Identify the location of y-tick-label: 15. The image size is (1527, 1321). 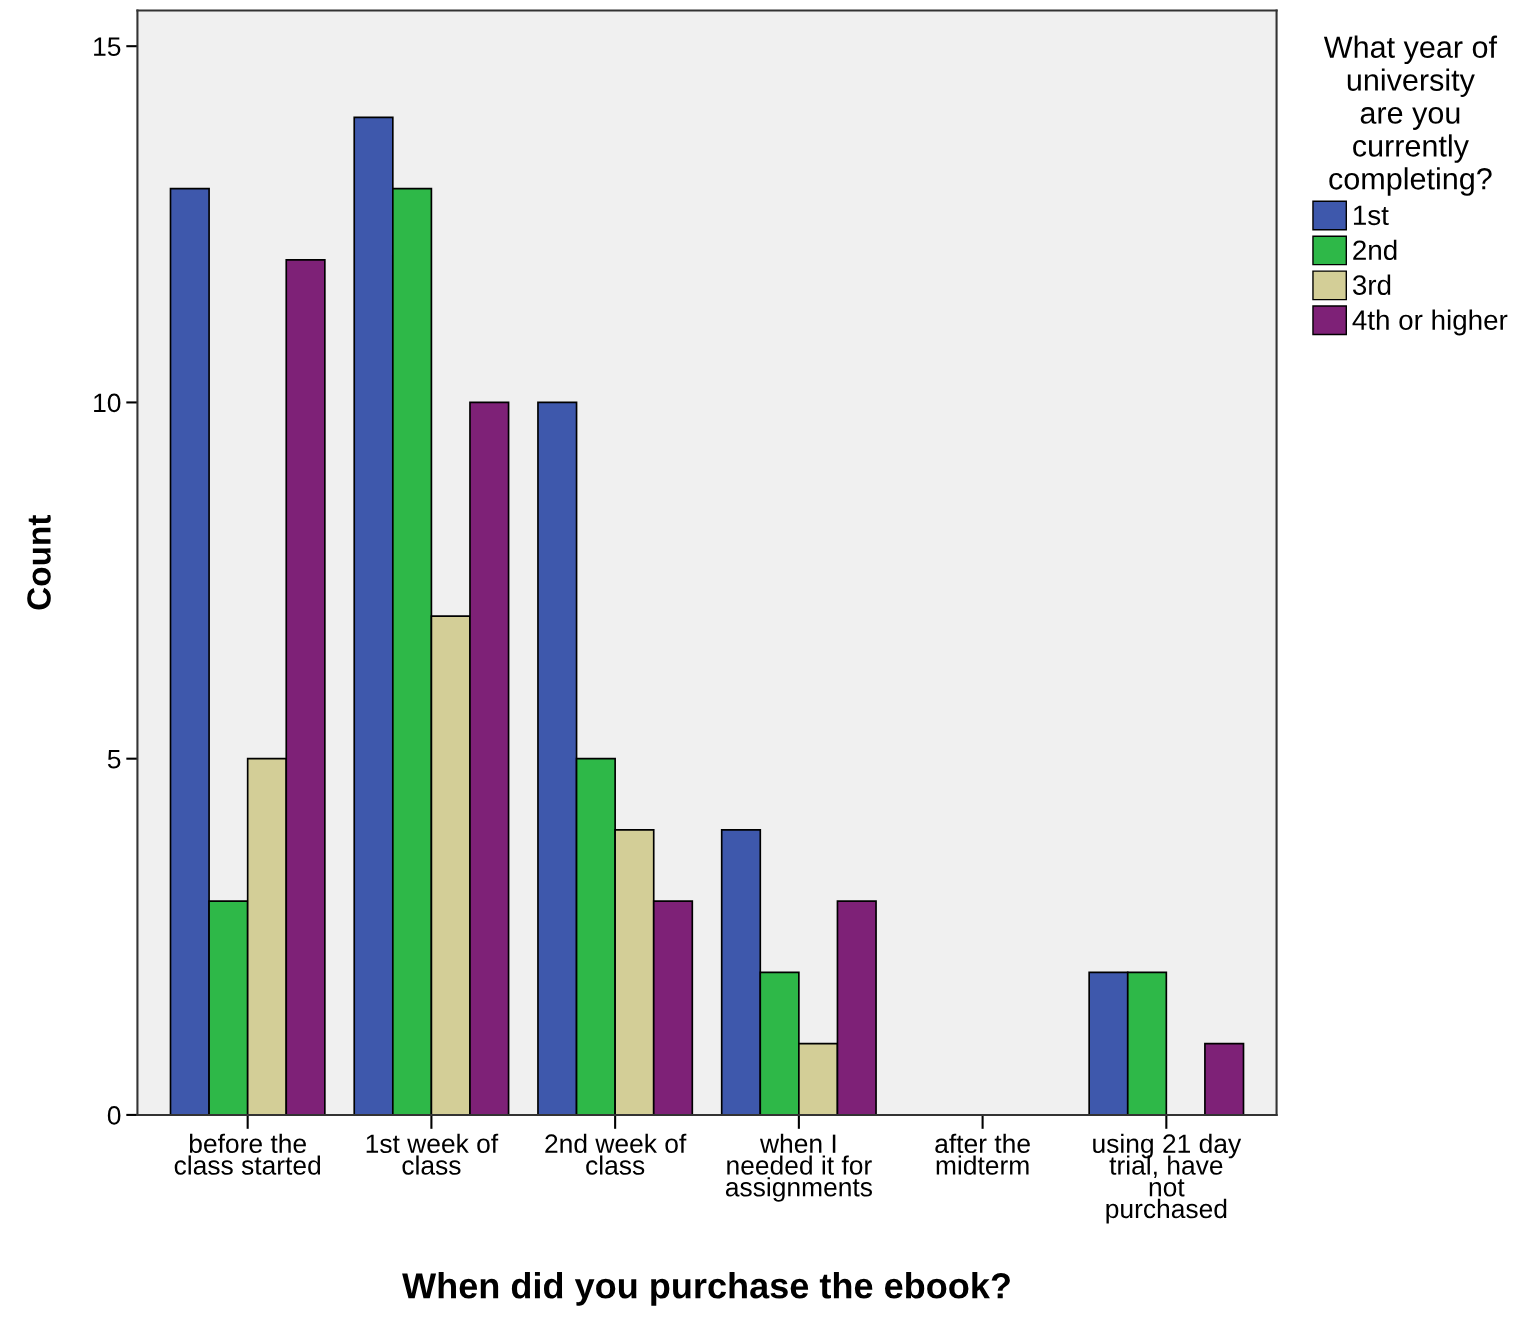
(107, 47).